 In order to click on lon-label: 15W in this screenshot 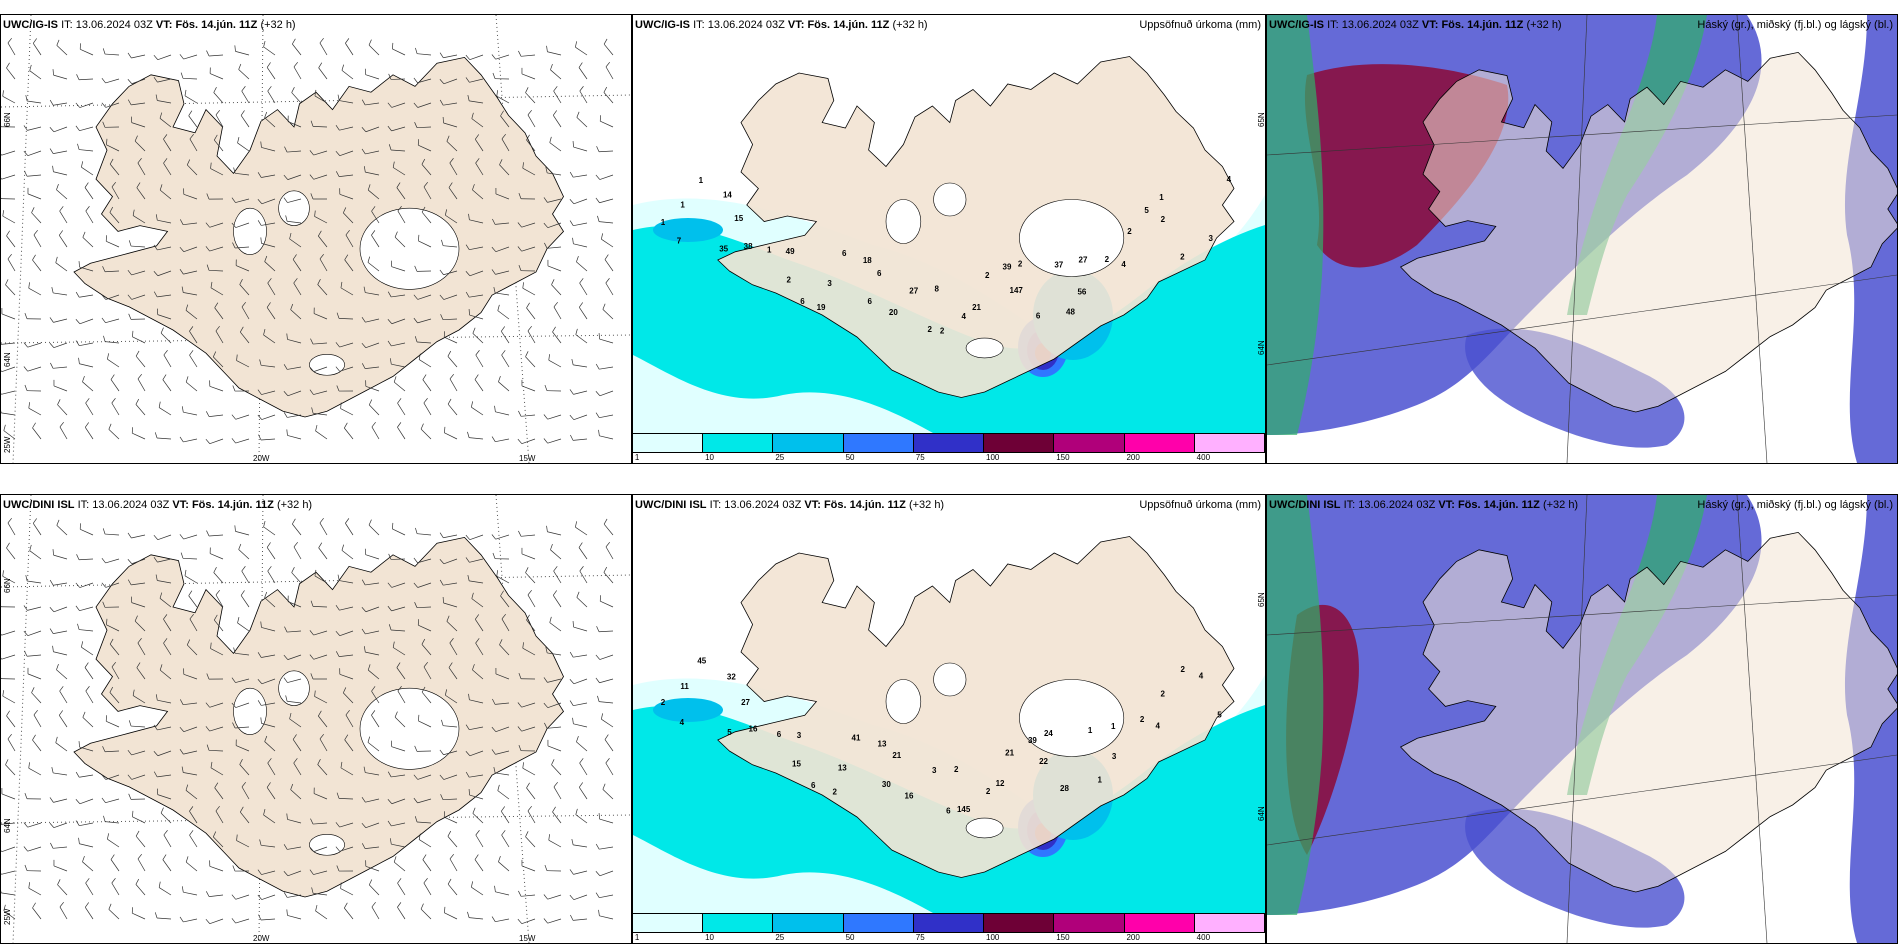, I will do `click(527, 458)`.